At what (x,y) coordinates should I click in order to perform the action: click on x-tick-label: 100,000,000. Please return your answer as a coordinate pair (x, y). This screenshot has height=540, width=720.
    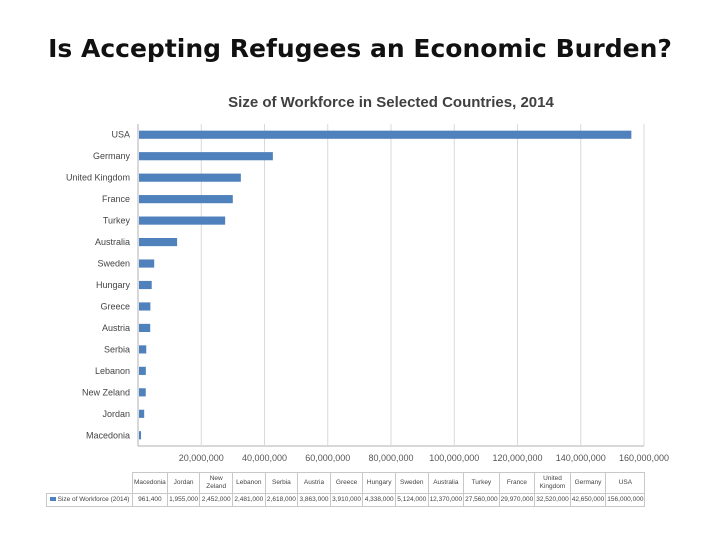
    Looking at the image, I should click on (454, 458).